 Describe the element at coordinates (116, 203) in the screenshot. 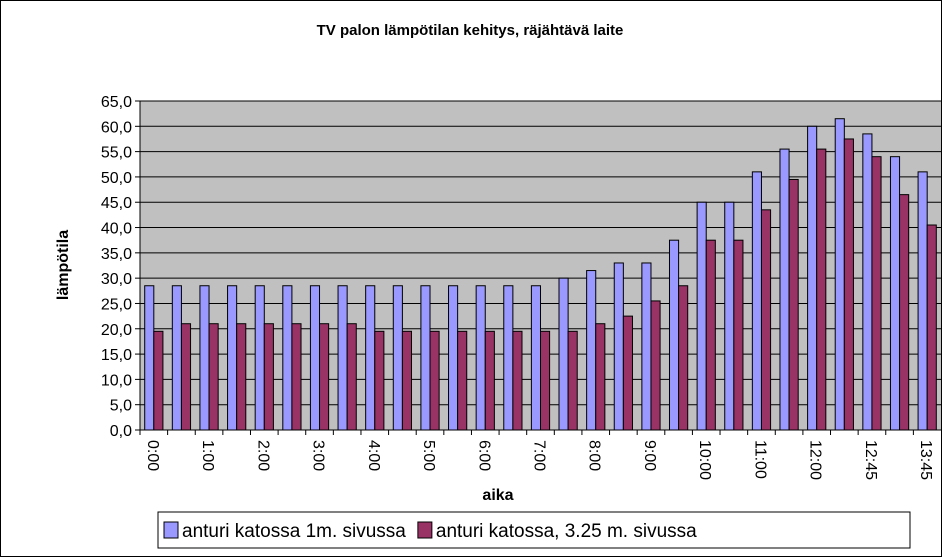

I see `y-tick-label: 45,0` at that location.